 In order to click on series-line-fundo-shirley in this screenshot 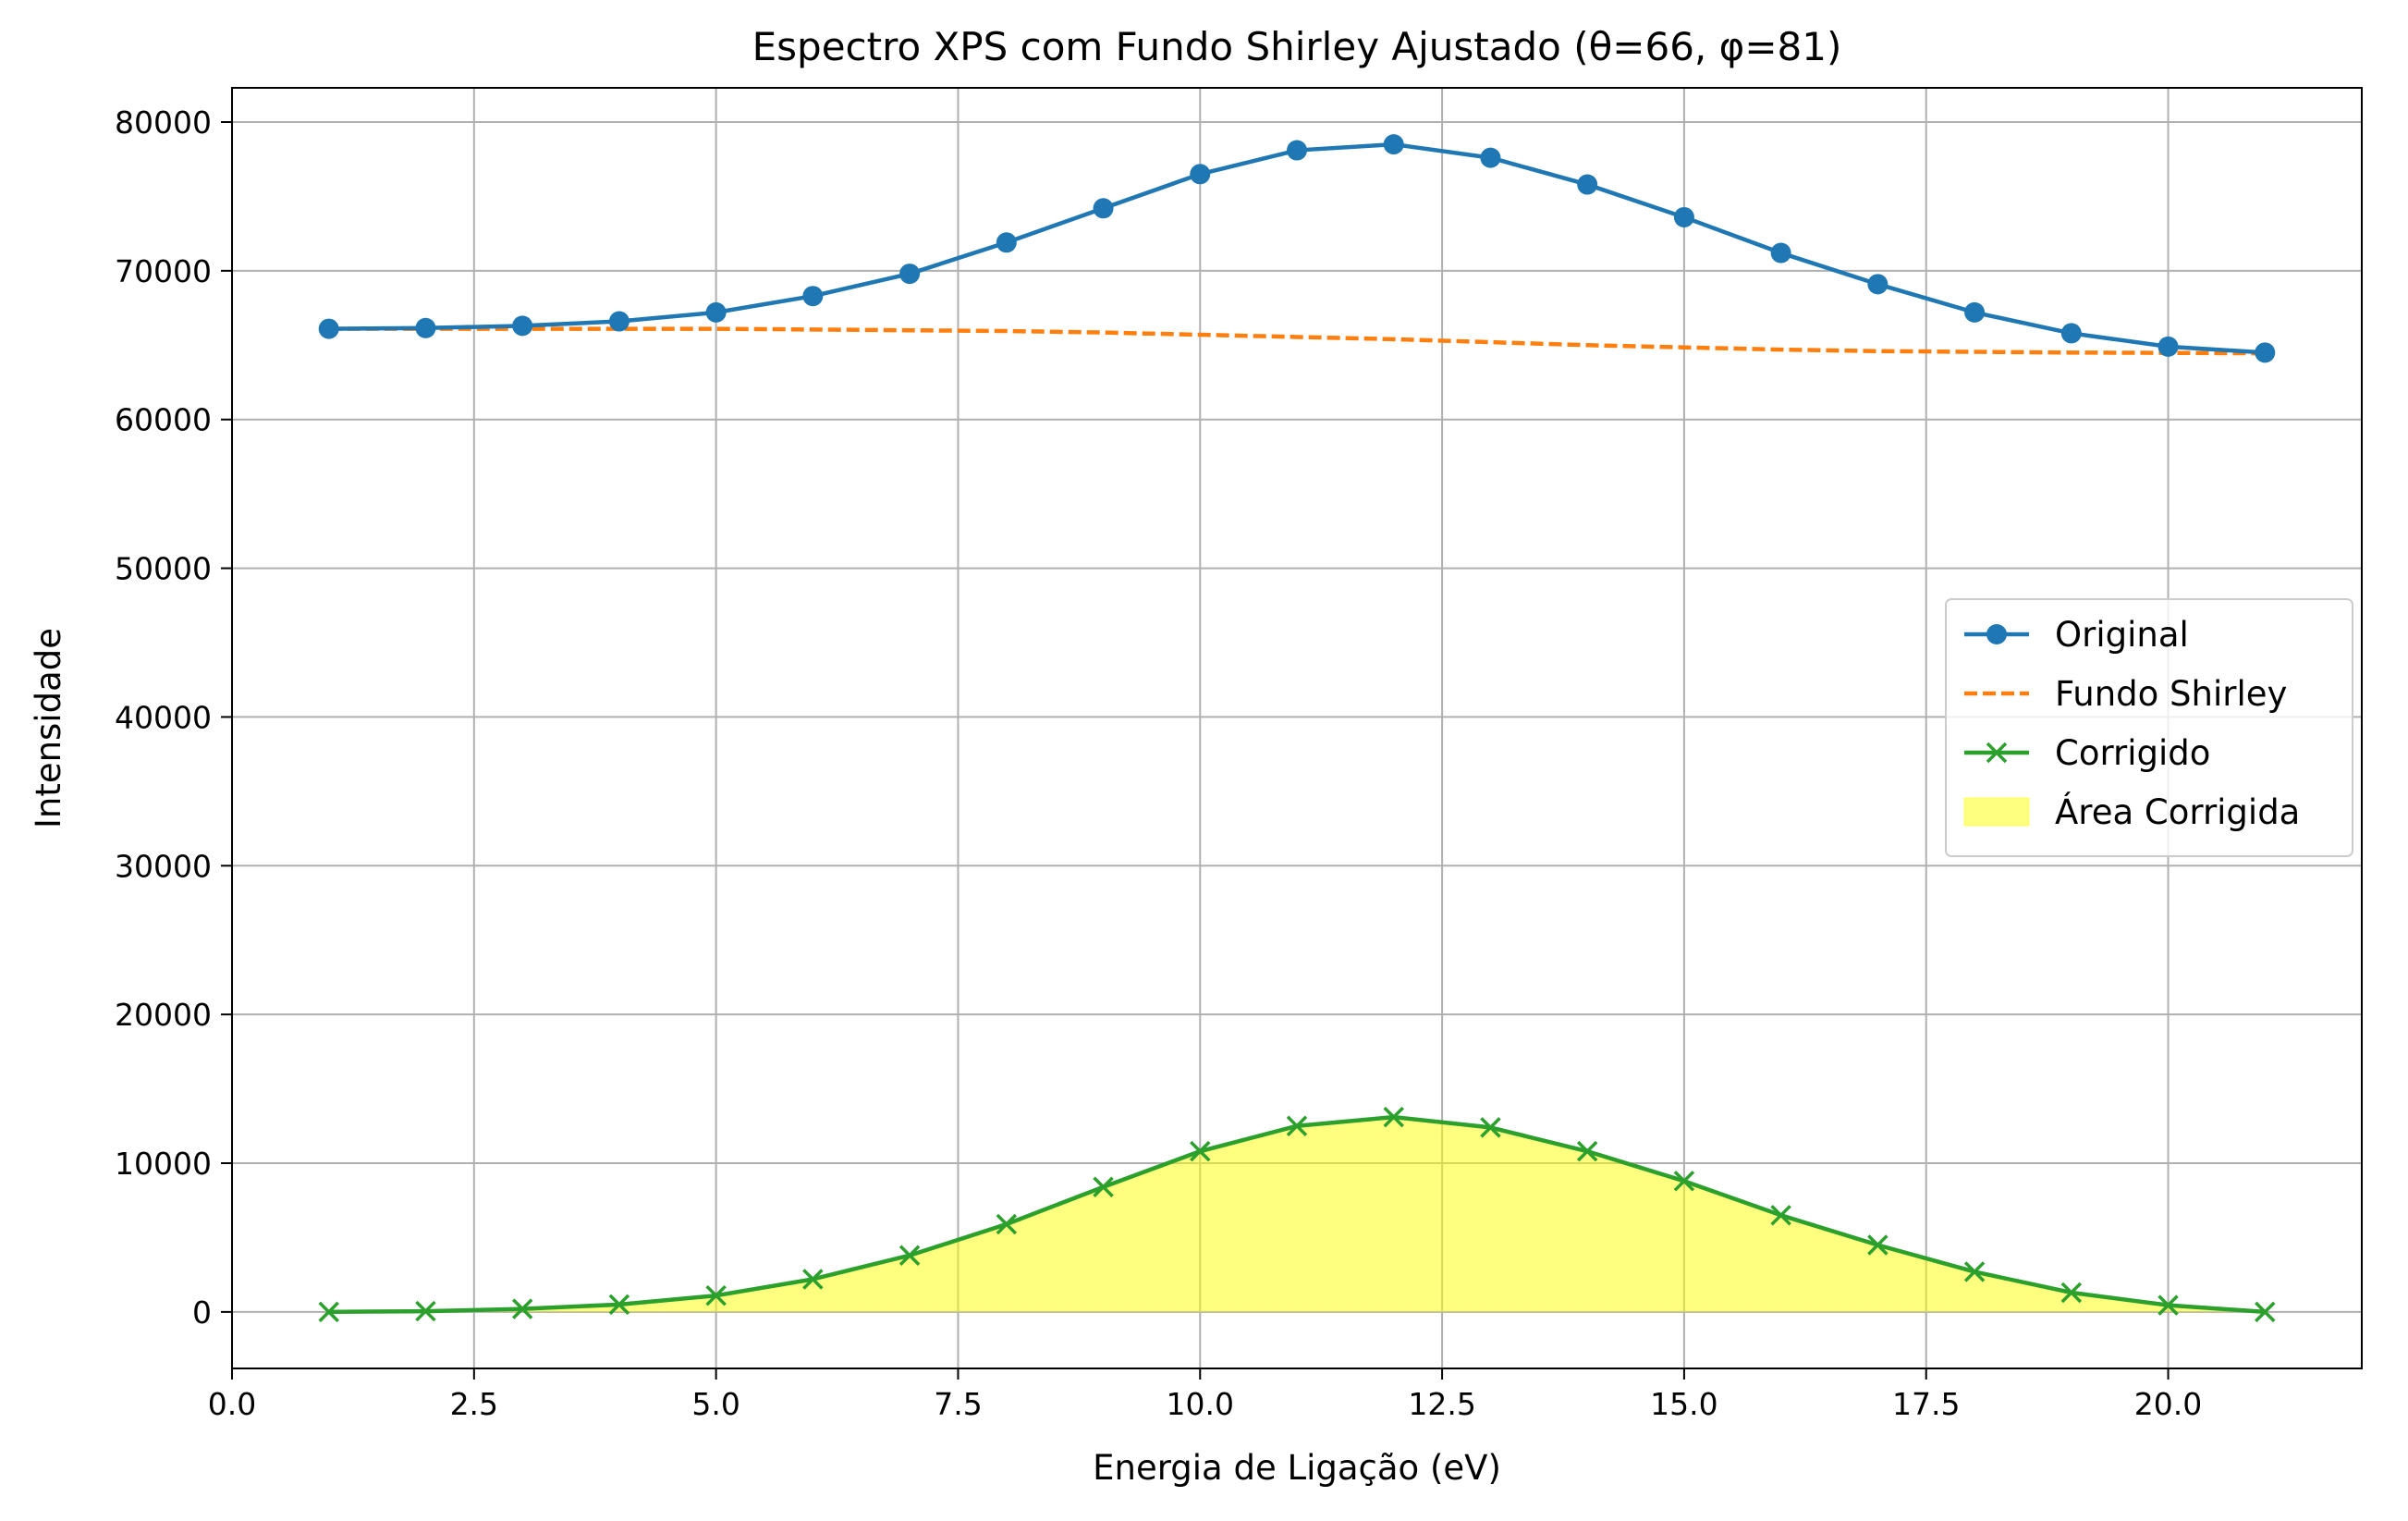, I will do `click(1297, 341)`.